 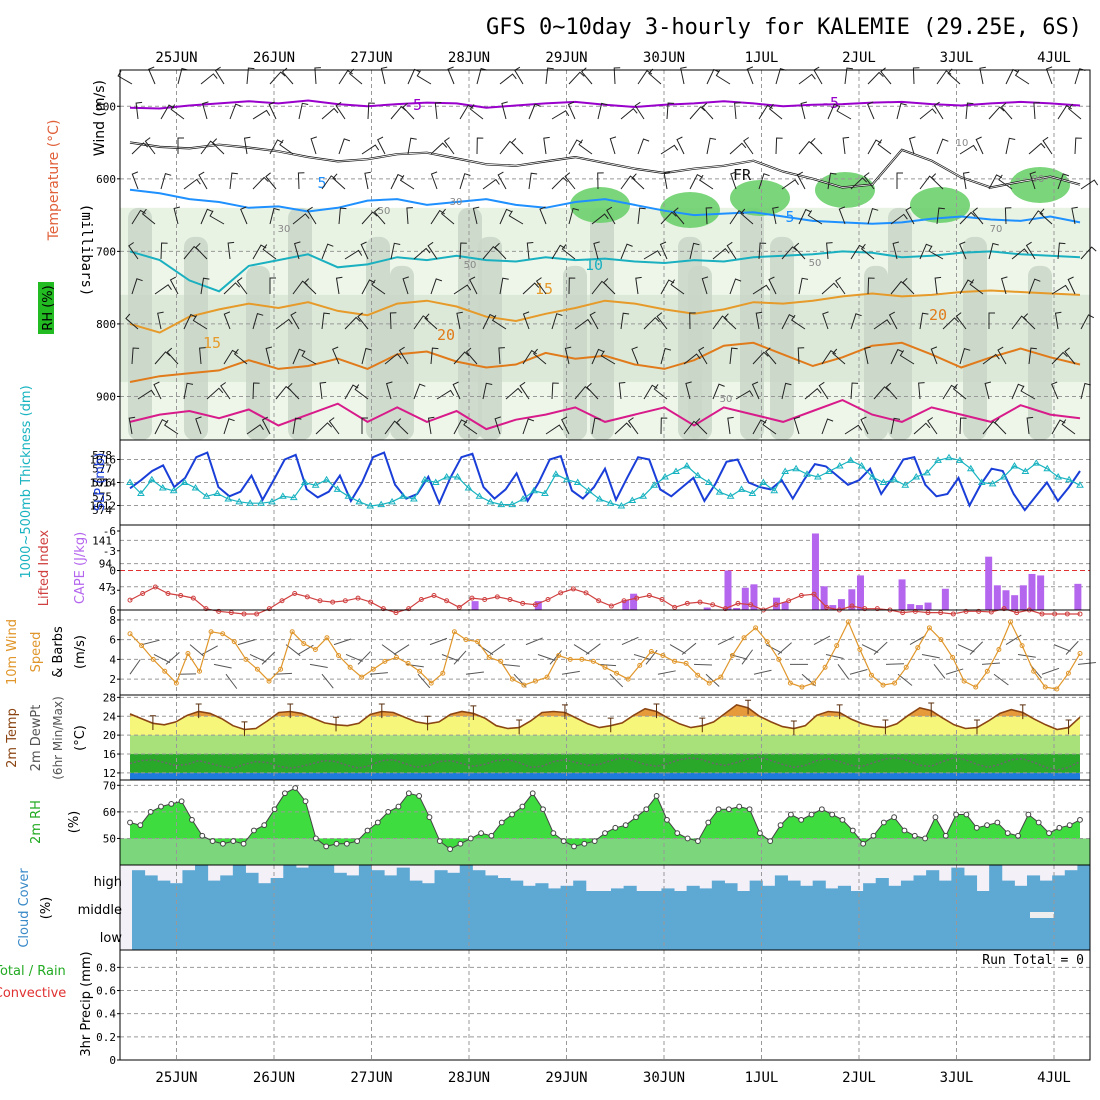 What do you see at coordinates (413, 105) in the screenshot?
I see `contour-label: -5` at bounding box center [413, 105].